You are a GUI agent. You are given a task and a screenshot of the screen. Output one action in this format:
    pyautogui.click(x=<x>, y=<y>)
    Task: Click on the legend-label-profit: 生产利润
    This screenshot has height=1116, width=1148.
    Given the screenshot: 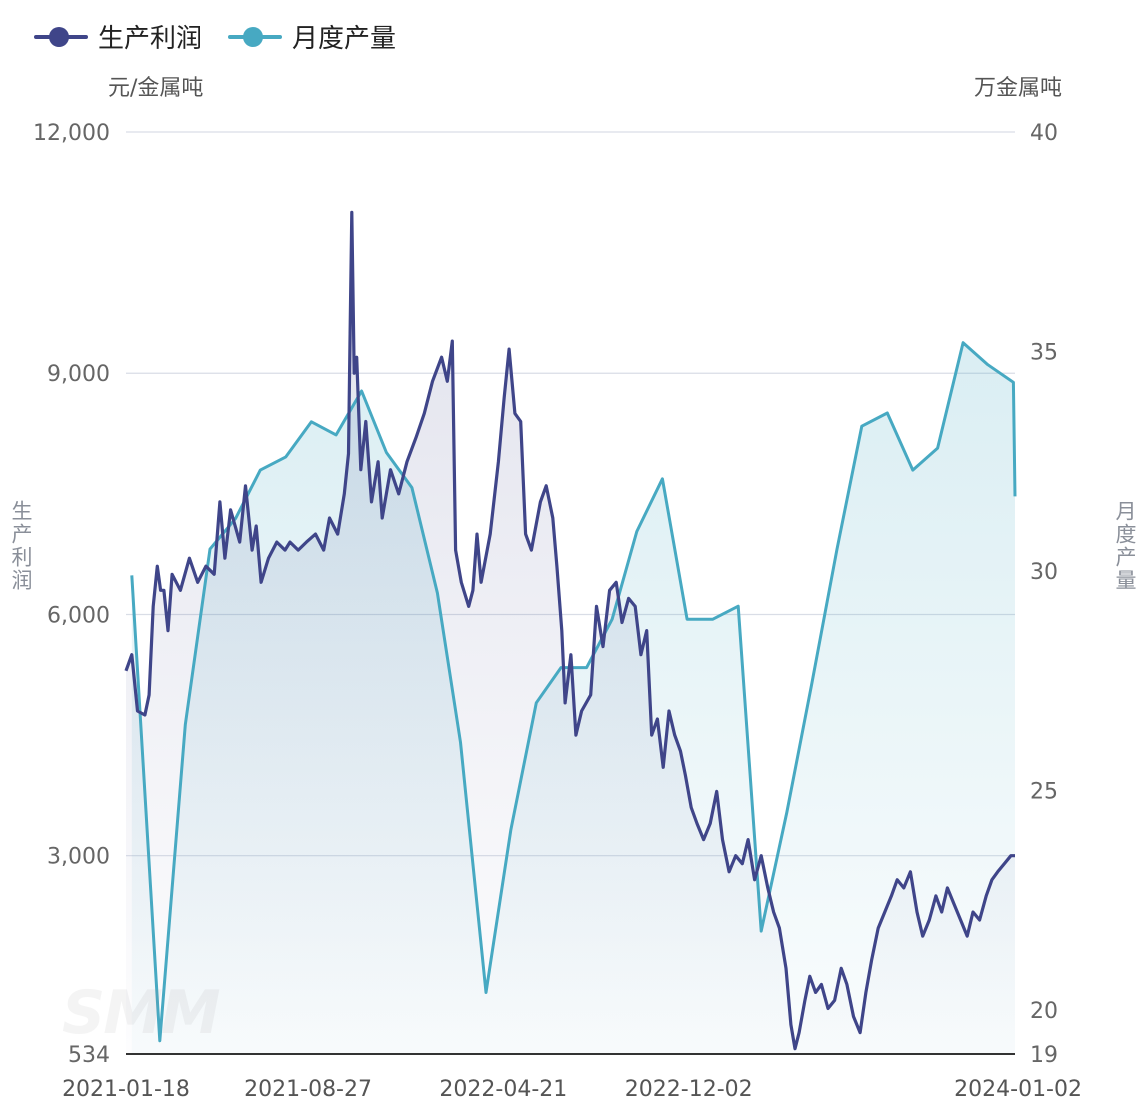 What is the action you would take?
    pyautogui.click(x=150, y=39)
    